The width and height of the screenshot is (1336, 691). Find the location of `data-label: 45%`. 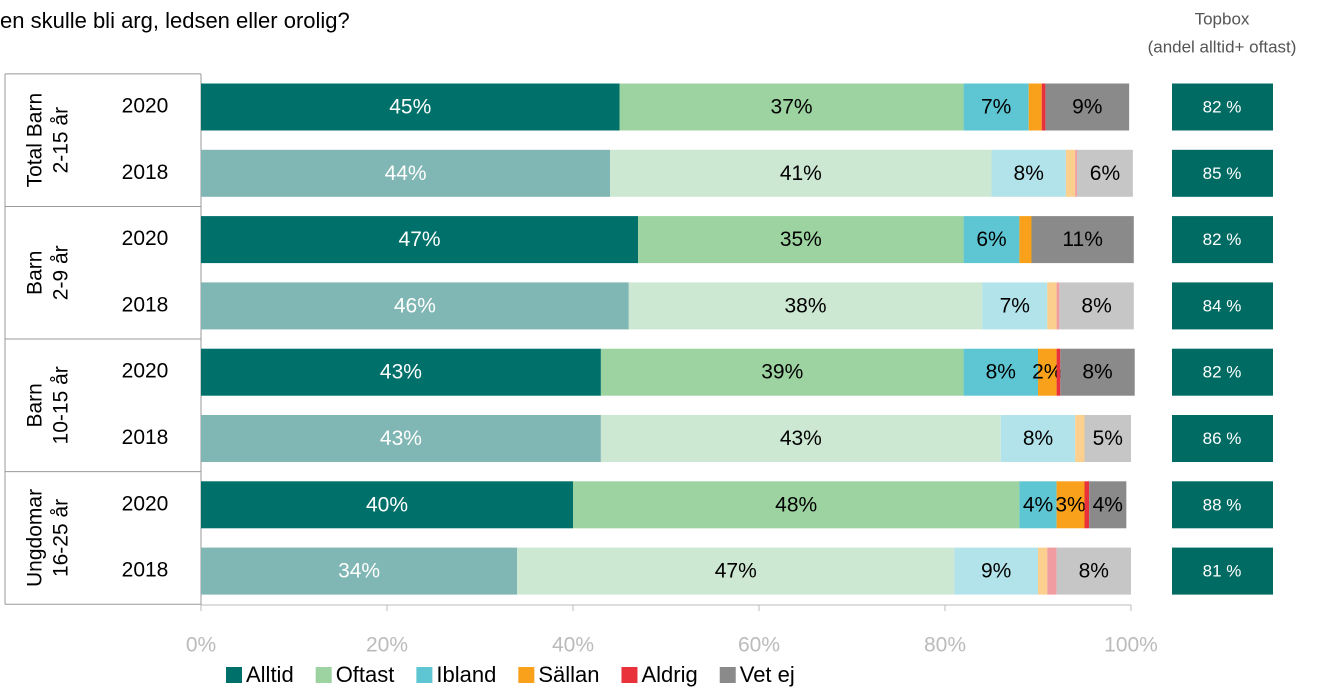

data-label: 45% is located at coordinates (410, 107).